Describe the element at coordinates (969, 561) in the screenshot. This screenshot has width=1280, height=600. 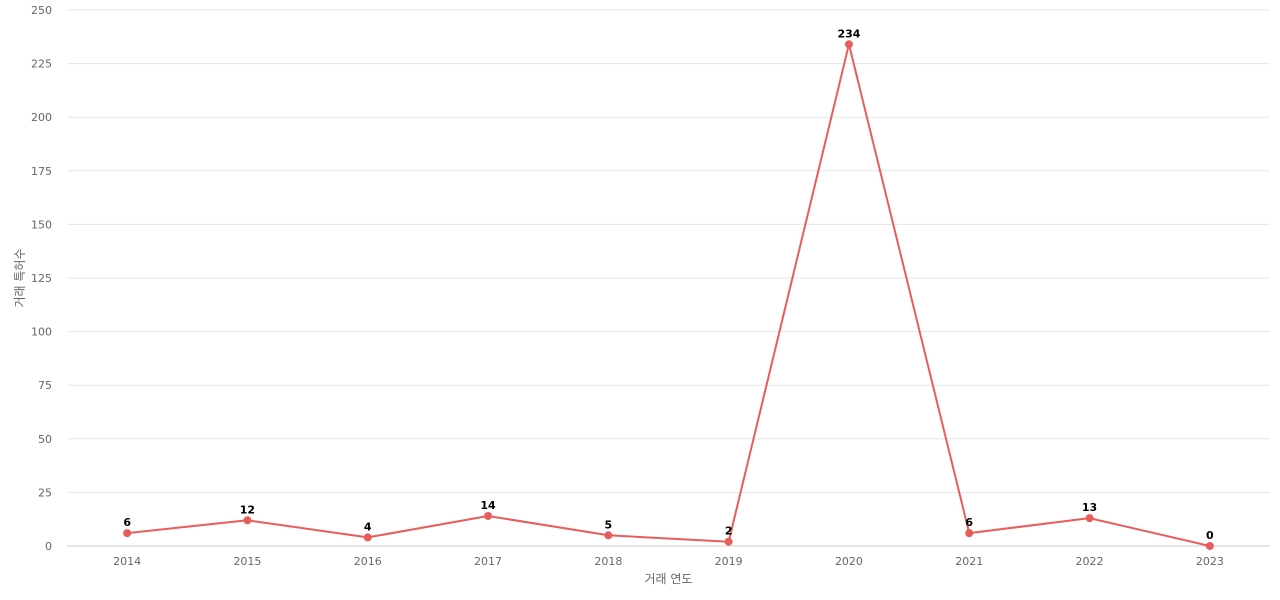
I see `x-tick-label: 2021` at that location.